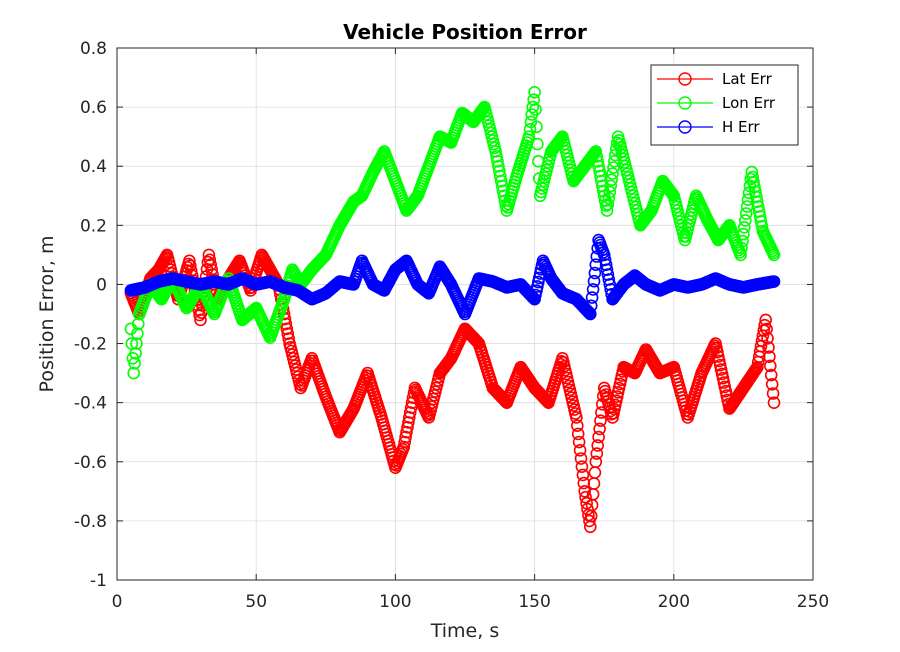  I want to click on y-tick-label: 0.4, so click(93, 167).